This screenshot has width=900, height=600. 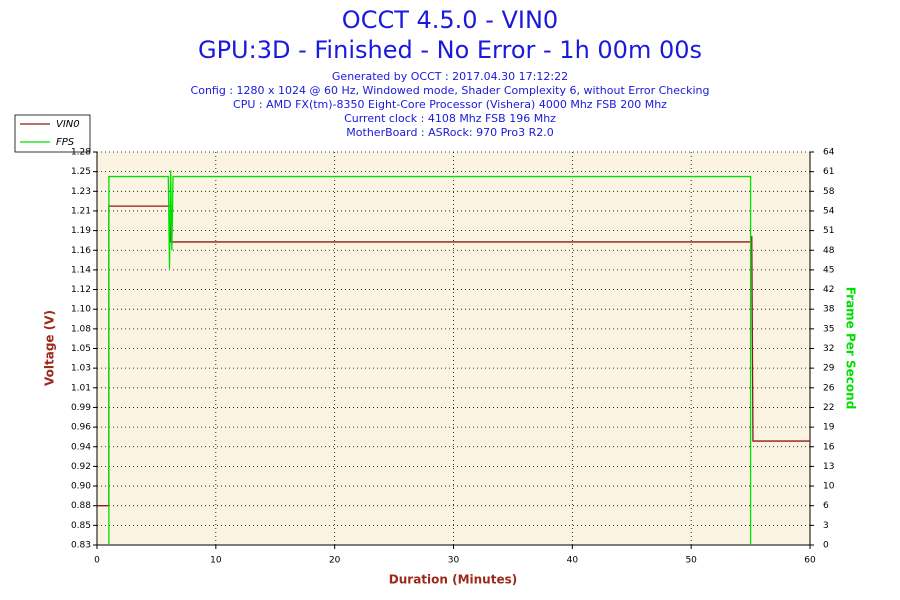 I want to click on legend-label: FPS, so click(x=65, y=142).